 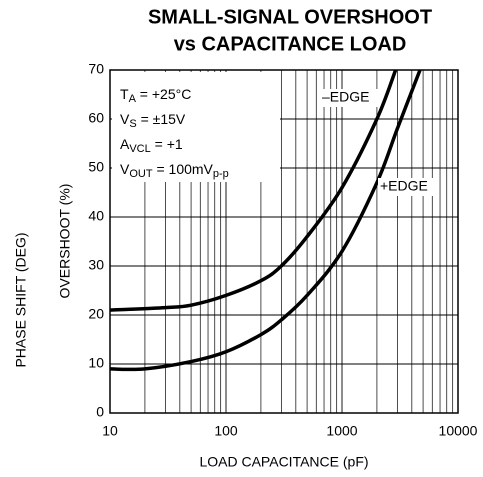 I want to click on annotation-text: T, so click(x=124, y=94).